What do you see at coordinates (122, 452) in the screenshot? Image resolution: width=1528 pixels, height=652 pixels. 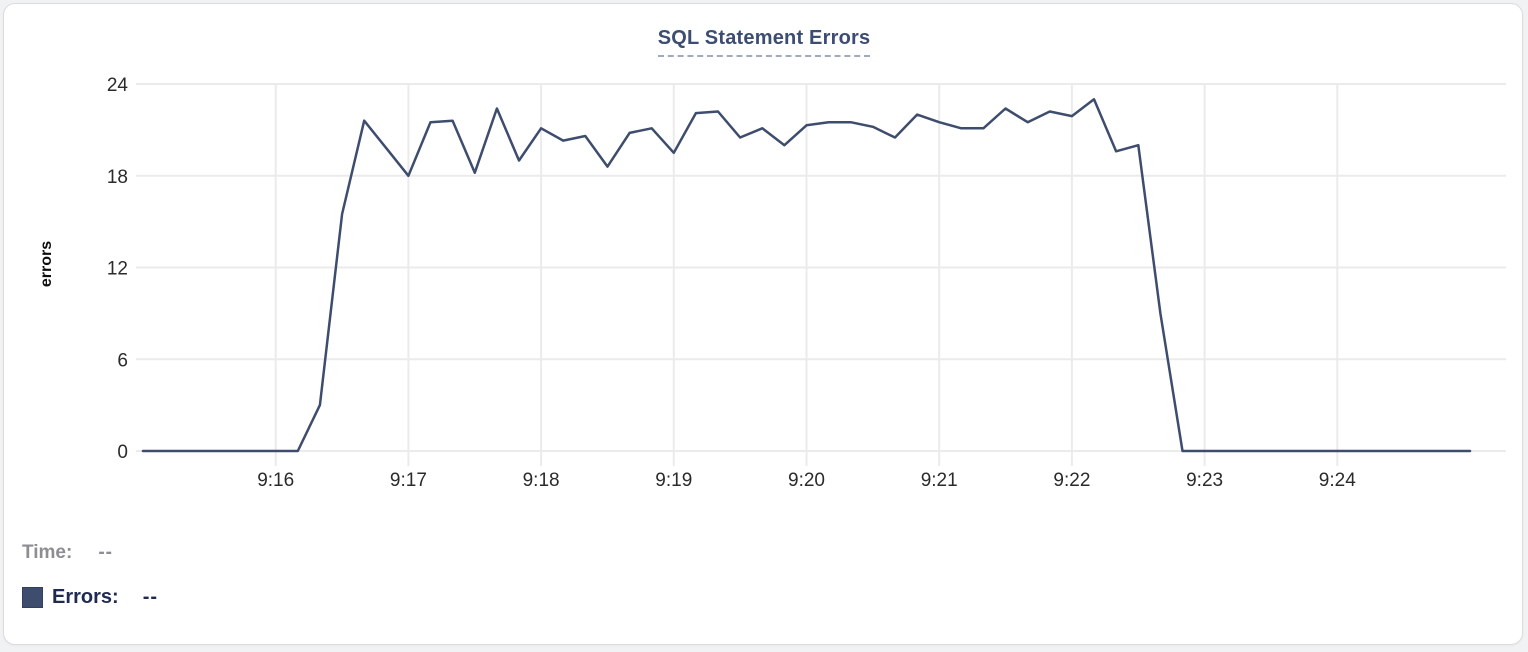 I see `y-tick-label: 0` at bounding box center [122, 452].